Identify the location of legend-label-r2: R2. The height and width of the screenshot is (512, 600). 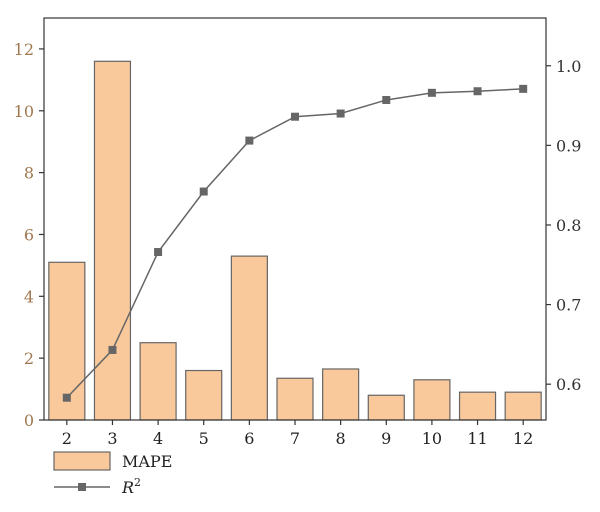
(131, 486).